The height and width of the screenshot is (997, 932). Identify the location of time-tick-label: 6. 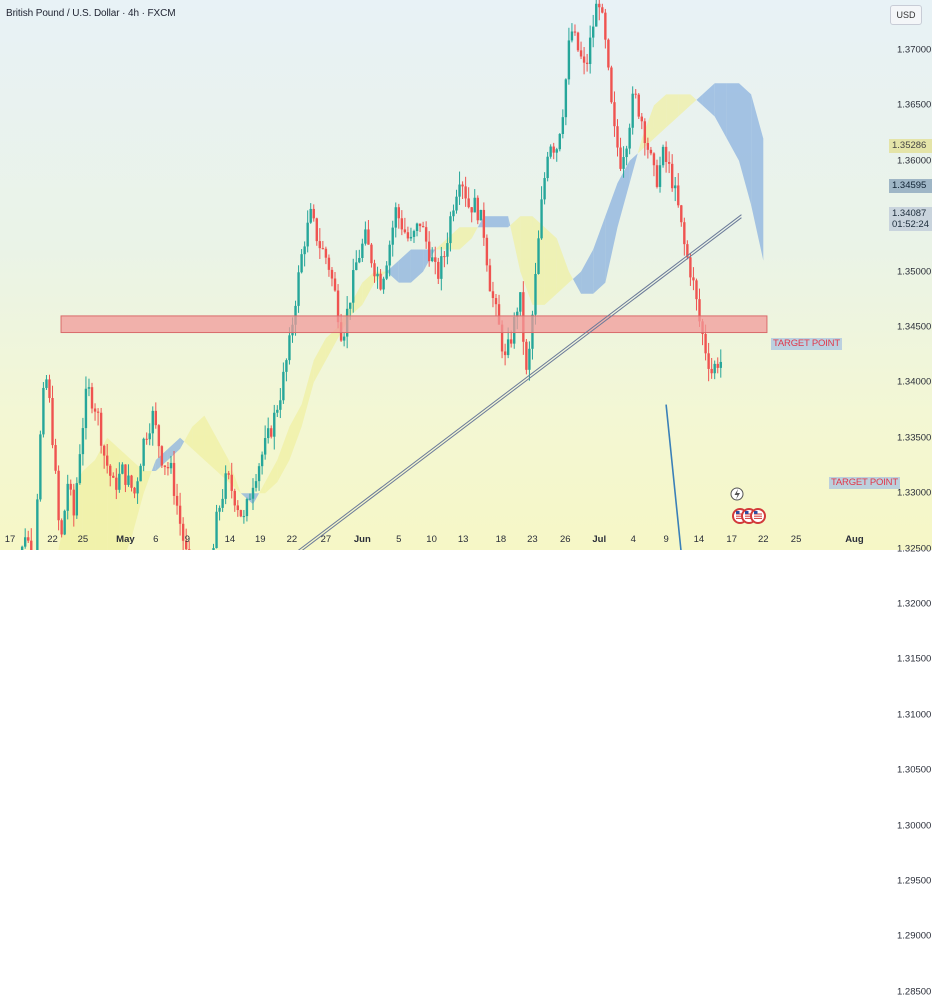
(156, 539).